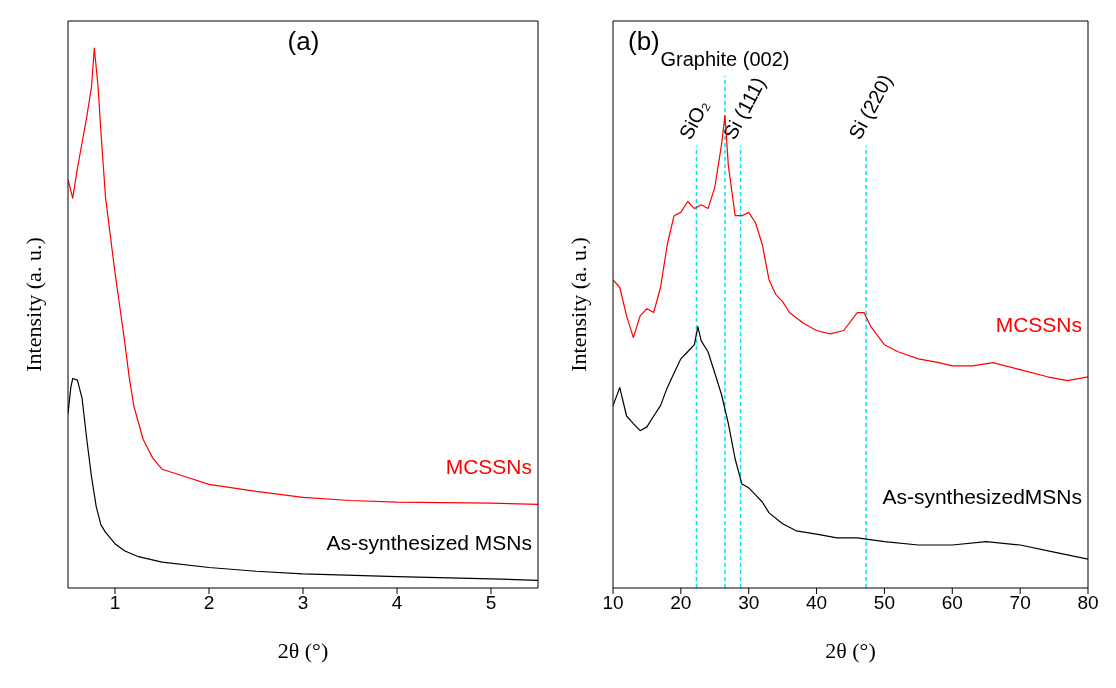 The image size is (1116, 688). Describe the element at coordinates (884, 603) in the screenshot. I see `x-tick-label: 50` at that location.